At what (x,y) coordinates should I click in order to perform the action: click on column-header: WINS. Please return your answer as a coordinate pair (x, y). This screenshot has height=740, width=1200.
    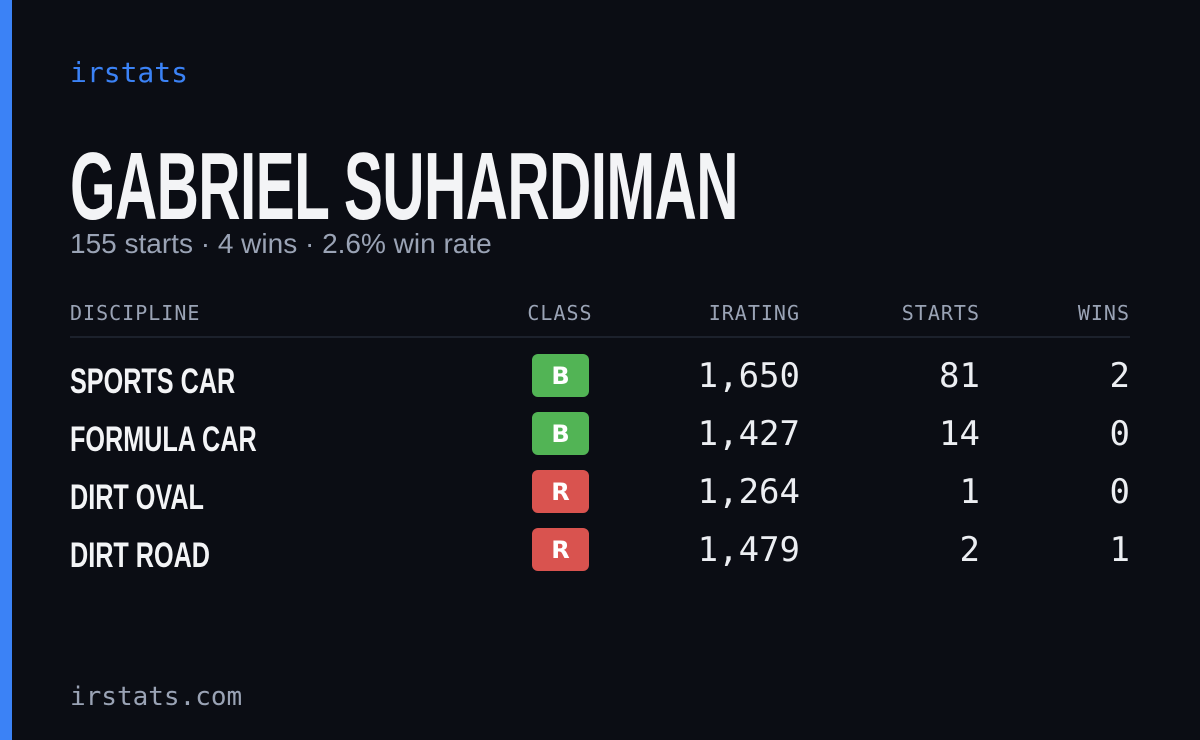
    Looking at the image, I should click on (1103, 313).